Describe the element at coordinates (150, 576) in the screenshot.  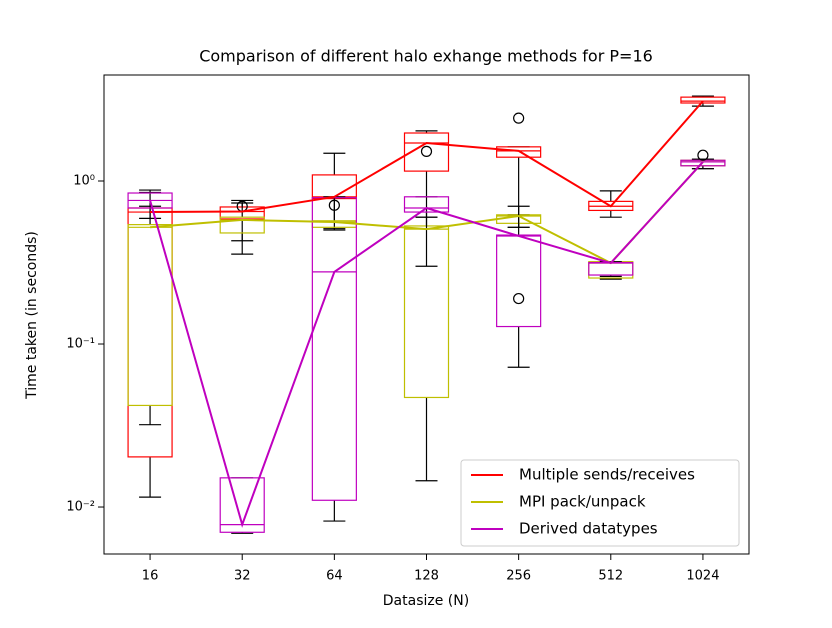
I see `x-tick-label: 16` at that location.